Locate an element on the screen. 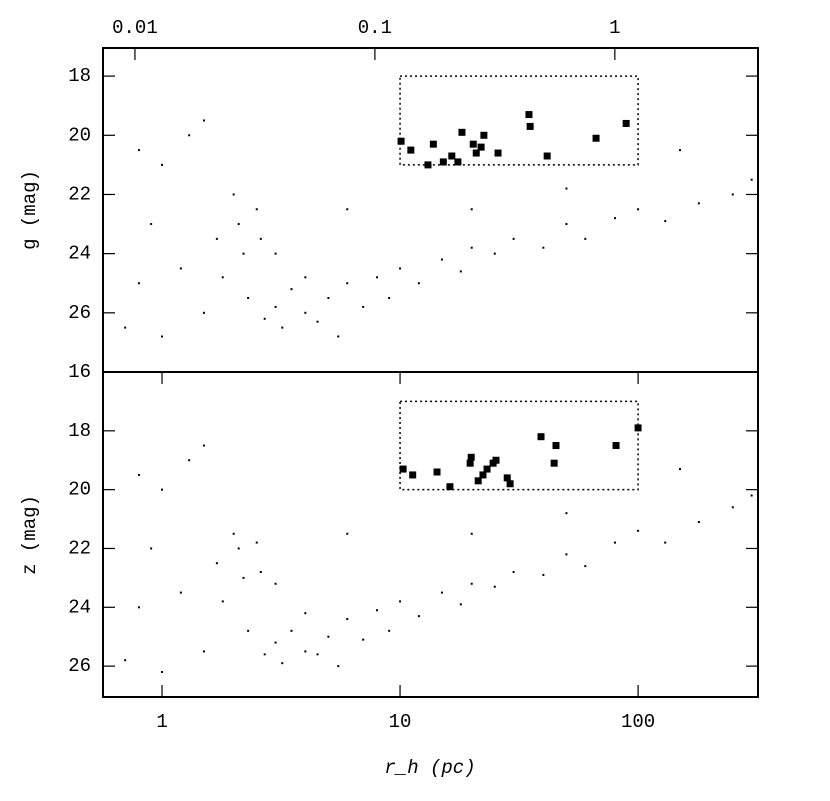  x2-tick-label: 1 is located at coordinates (614, 28).